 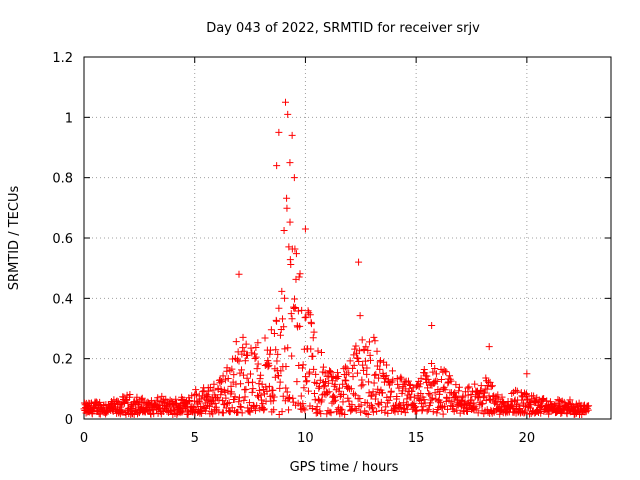 I want to click on x-axis-label: GPS time / hours, so click(x=344, y=467).